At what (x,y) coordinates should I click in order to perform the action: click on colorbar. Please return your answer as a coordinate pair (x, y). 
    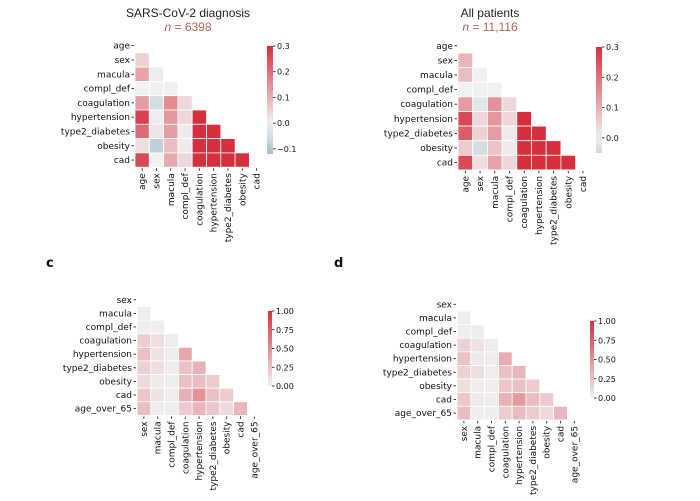
    Looking at the image, I should click on (599, 100).